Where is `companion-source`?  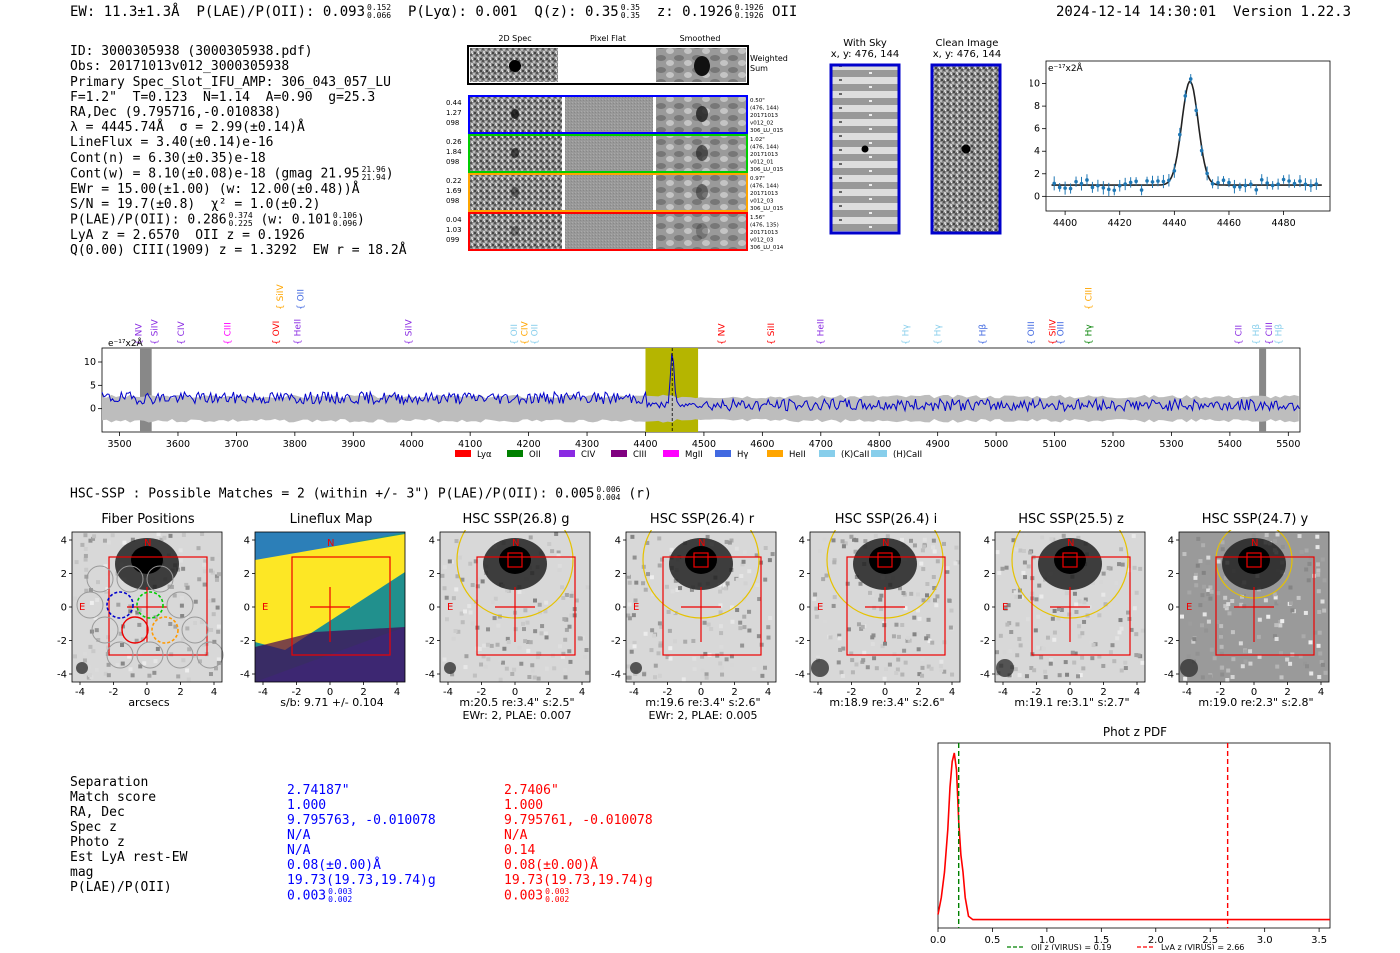 companion-source is located at coordinates (82, 668).